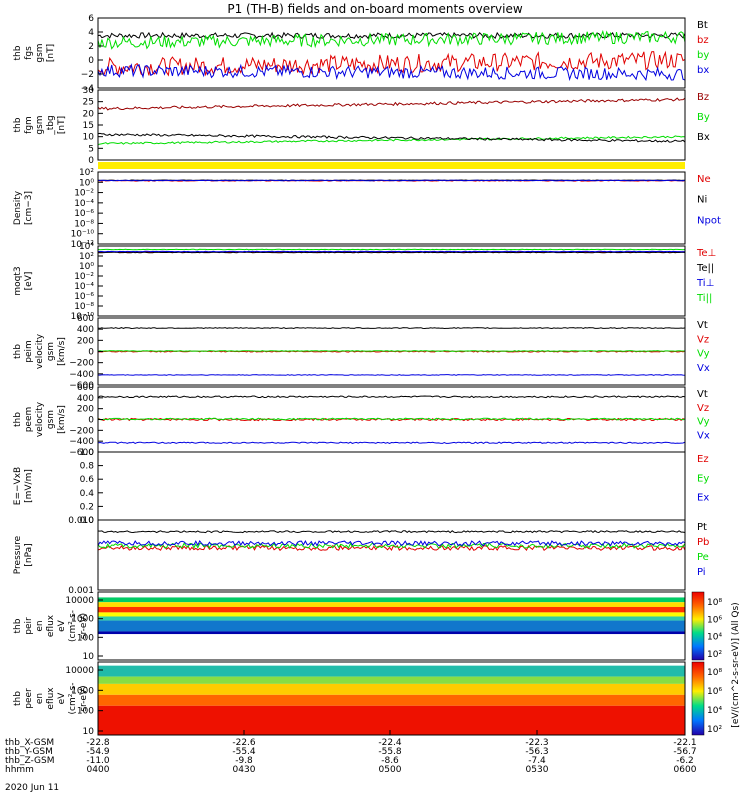 The image size is (750, 800). I want to click on series-Vy-line, so click(391, 419).